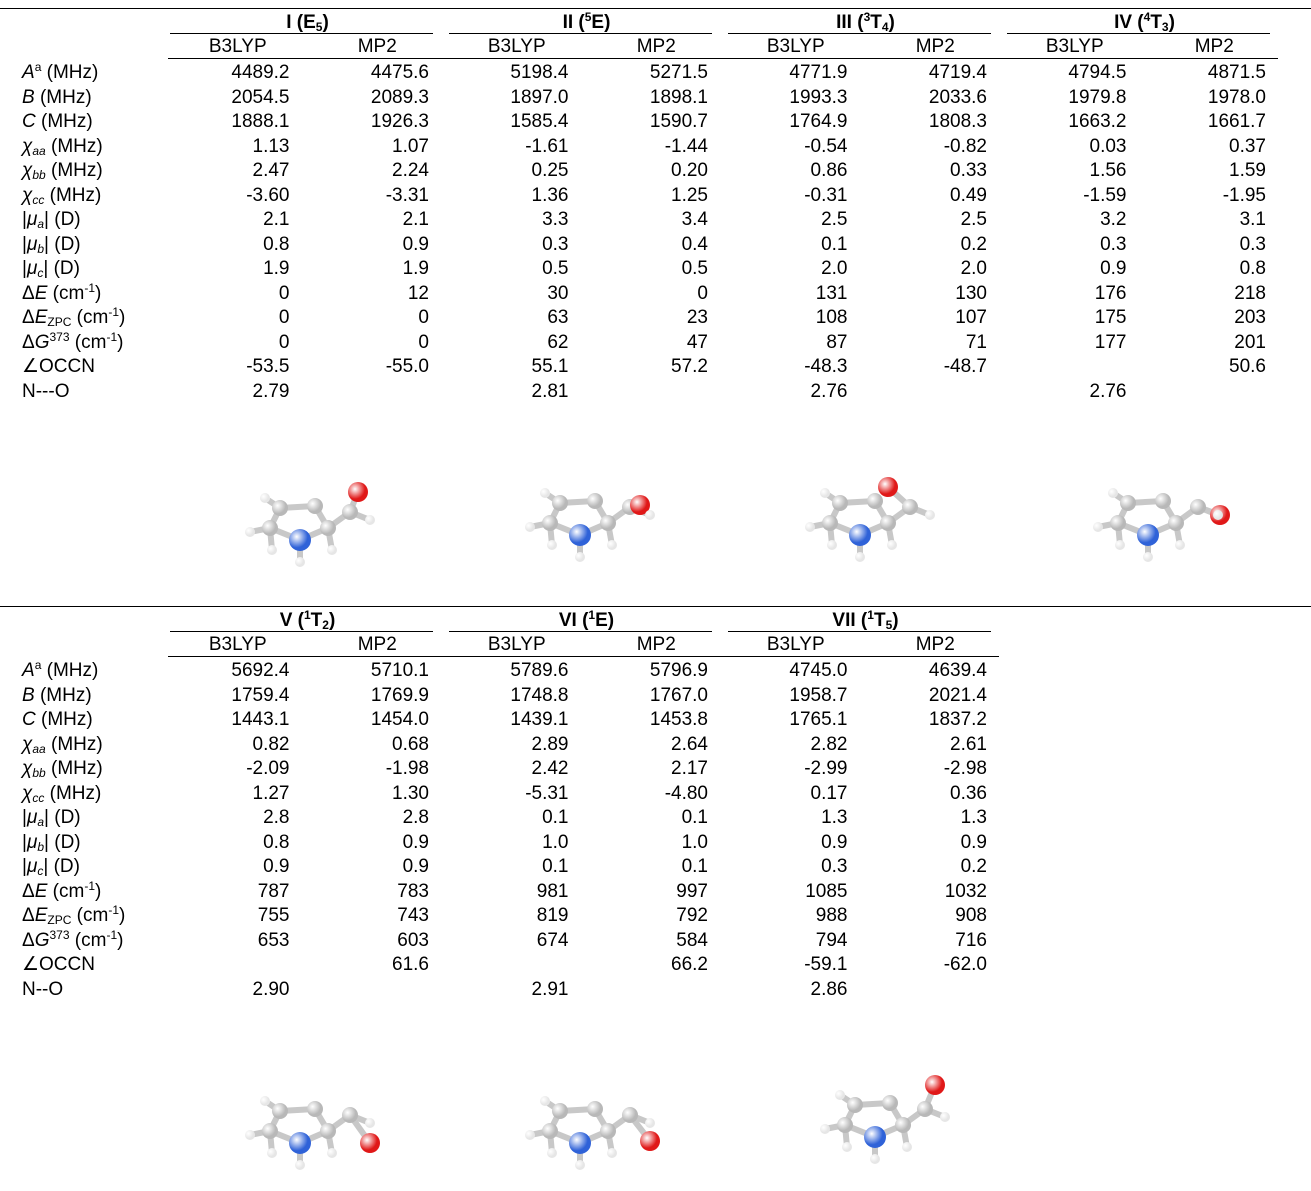 Image resolution: width=1311 pixels, height=1191 pixels. I want to click on bottom-row-label: ΔEZPC (cm-1), so click(73, 915).